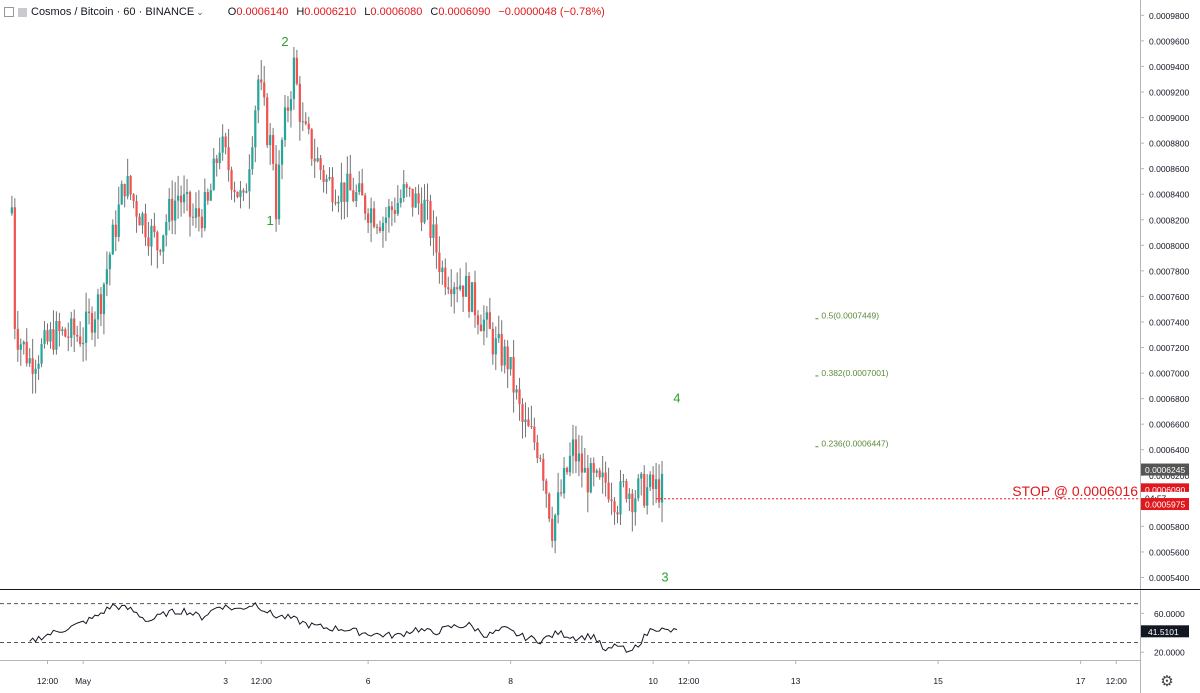  Describe the element at coordinates (396, 12) in the screenshot. I see `low-value: 0.0006080` at that location.